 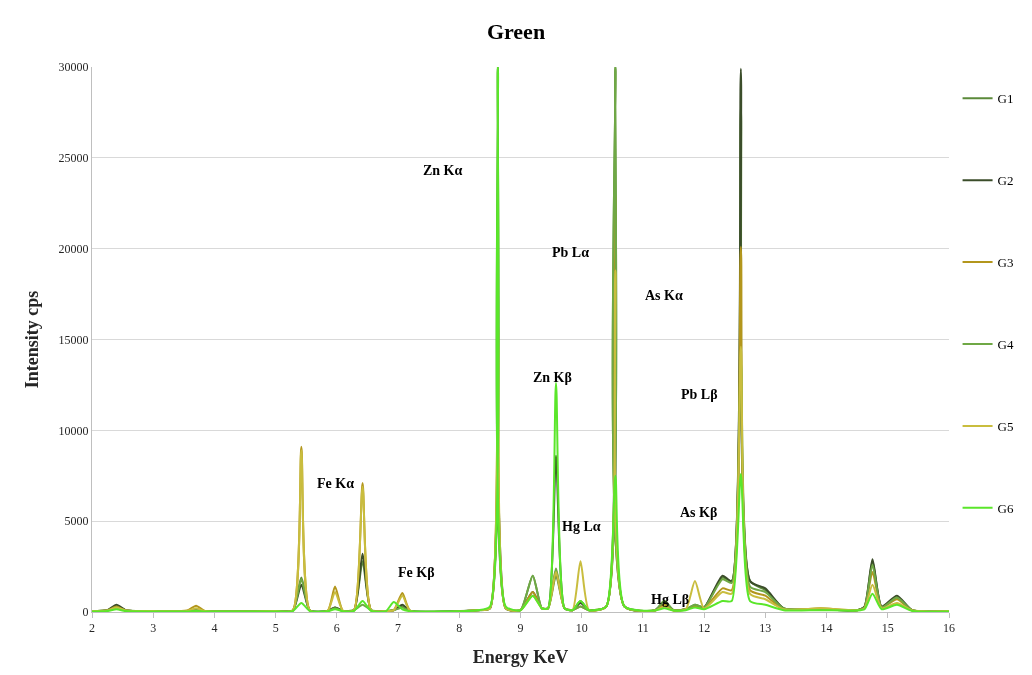 I want to click on annotation: Pb Lα, so click(x=571, y=252).